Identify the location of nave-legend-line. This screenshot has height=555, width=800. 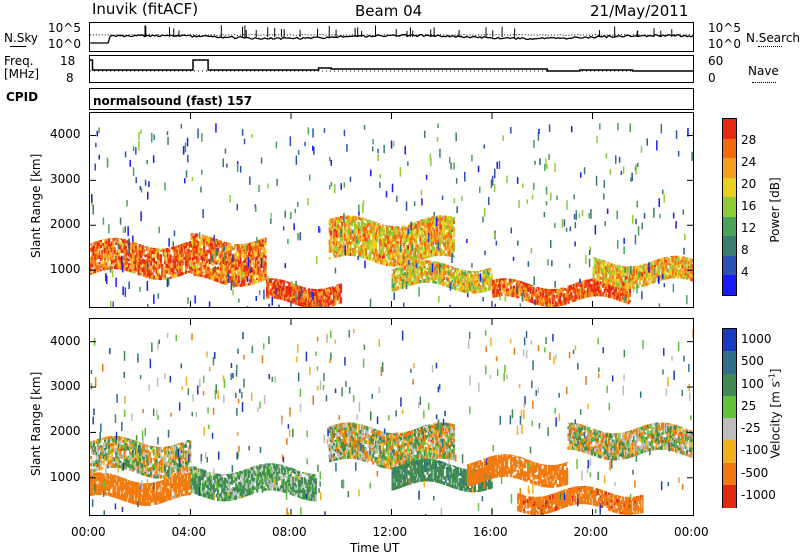
(764, 82).